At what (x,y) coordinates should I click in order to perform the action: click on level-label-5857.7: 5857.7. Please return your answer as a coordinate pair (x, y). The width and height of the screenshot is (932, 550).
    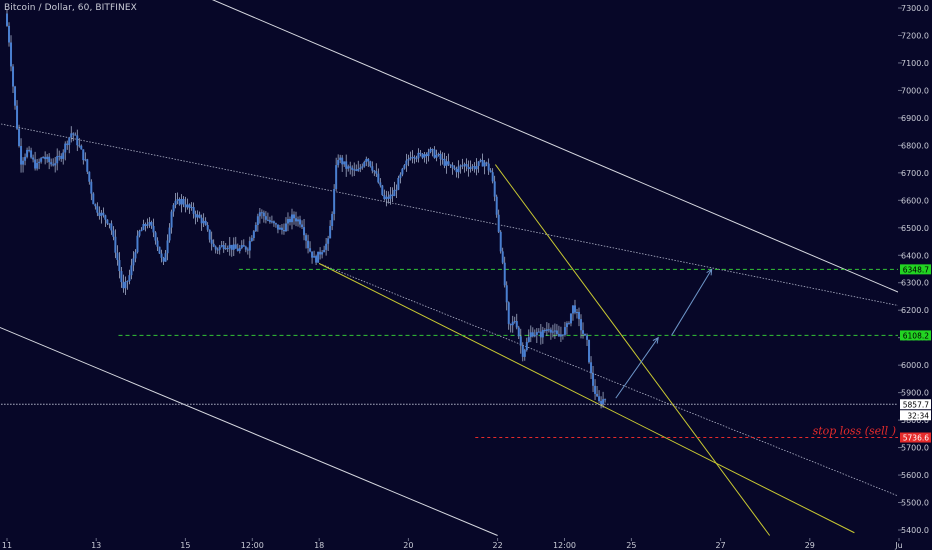
    Looking at the image, I should click on (916, 404).